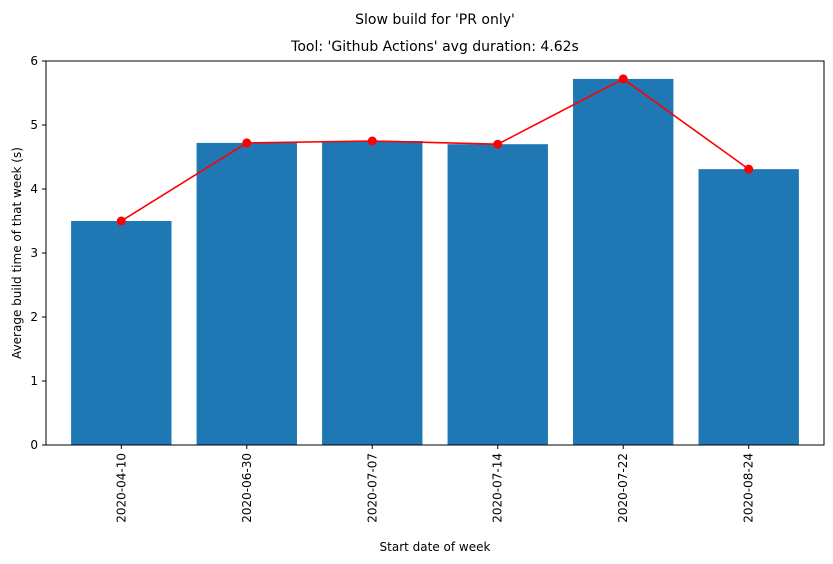 The height and width of the screenshot is (564, 833). I want to click on y-tick-label-4: 4, so click(34, 189).